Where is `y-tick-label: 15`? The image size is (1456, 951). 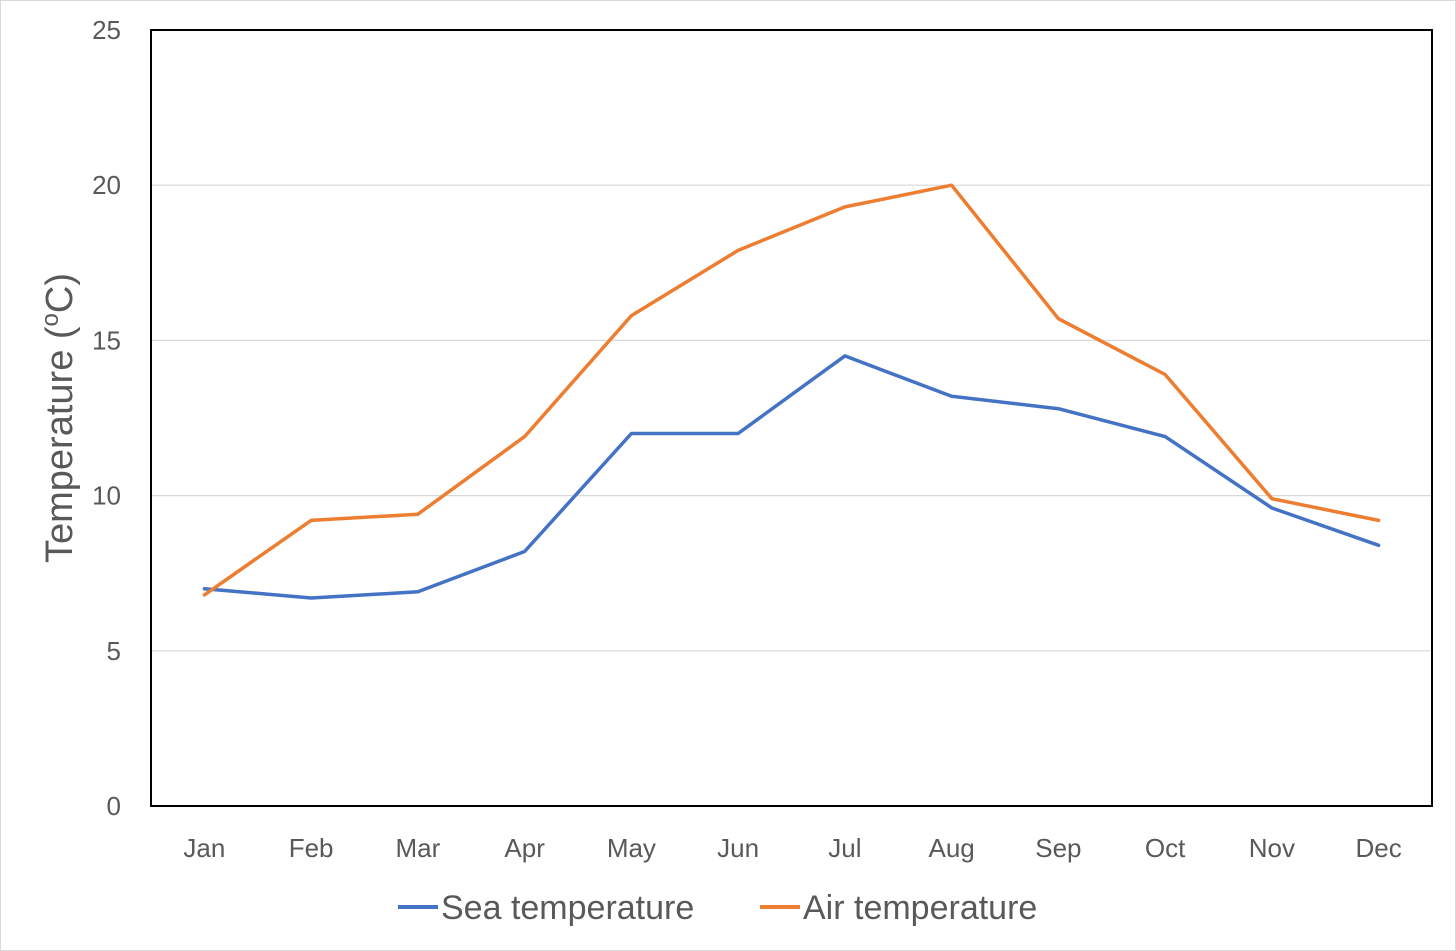 y-tick-label: 15 is located at coordinates (106, 340).